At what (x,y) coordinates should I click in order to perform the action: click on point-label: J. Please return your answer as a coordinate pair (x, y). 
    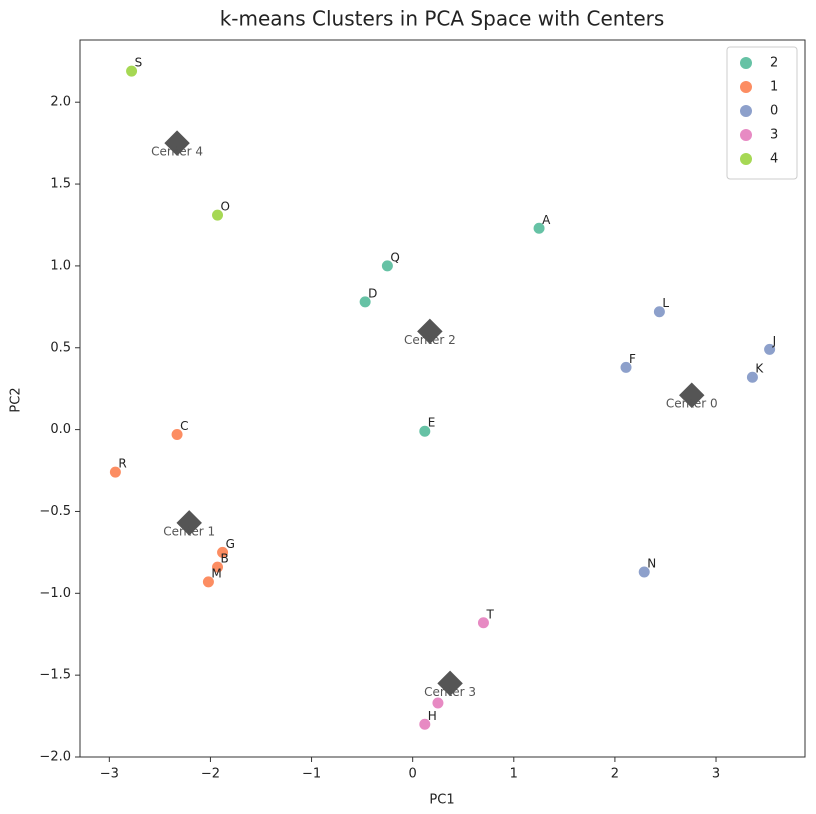
    Looking at the image, I should click on (774, 341).